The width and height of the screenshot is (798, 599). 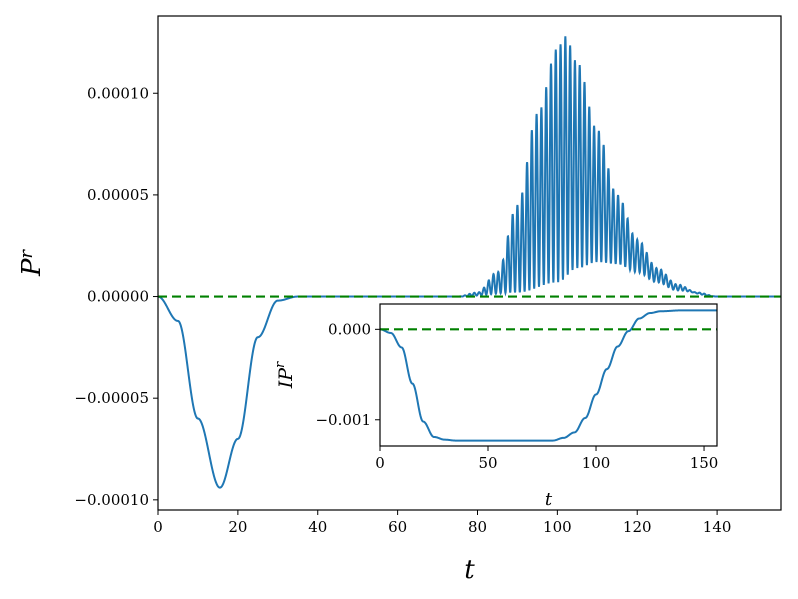 What do you see at coordinates (487, 463) in the screenshot?
I see `inset-x-tick-label: 50` at bounding box center [487, 463].